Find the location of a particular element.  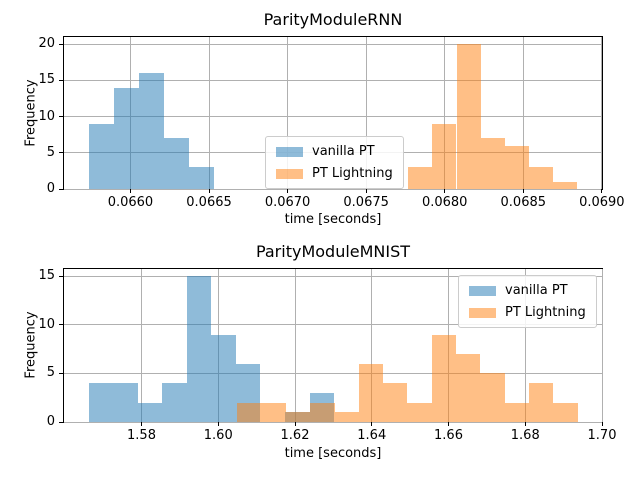

chart-title-parity-module-rnn: ParityModuleRNN is located at coordinates (333, 19).